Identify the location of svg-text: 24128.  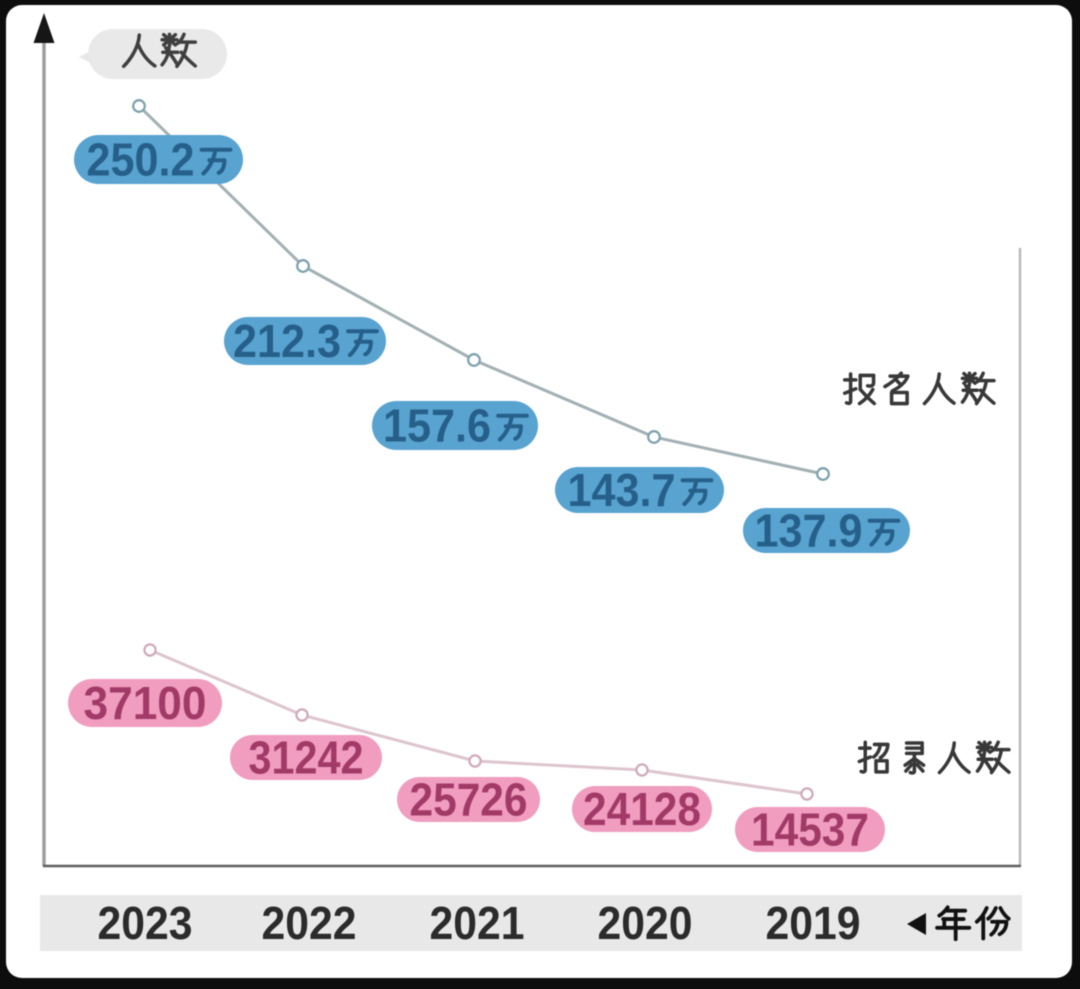
(642, 809).